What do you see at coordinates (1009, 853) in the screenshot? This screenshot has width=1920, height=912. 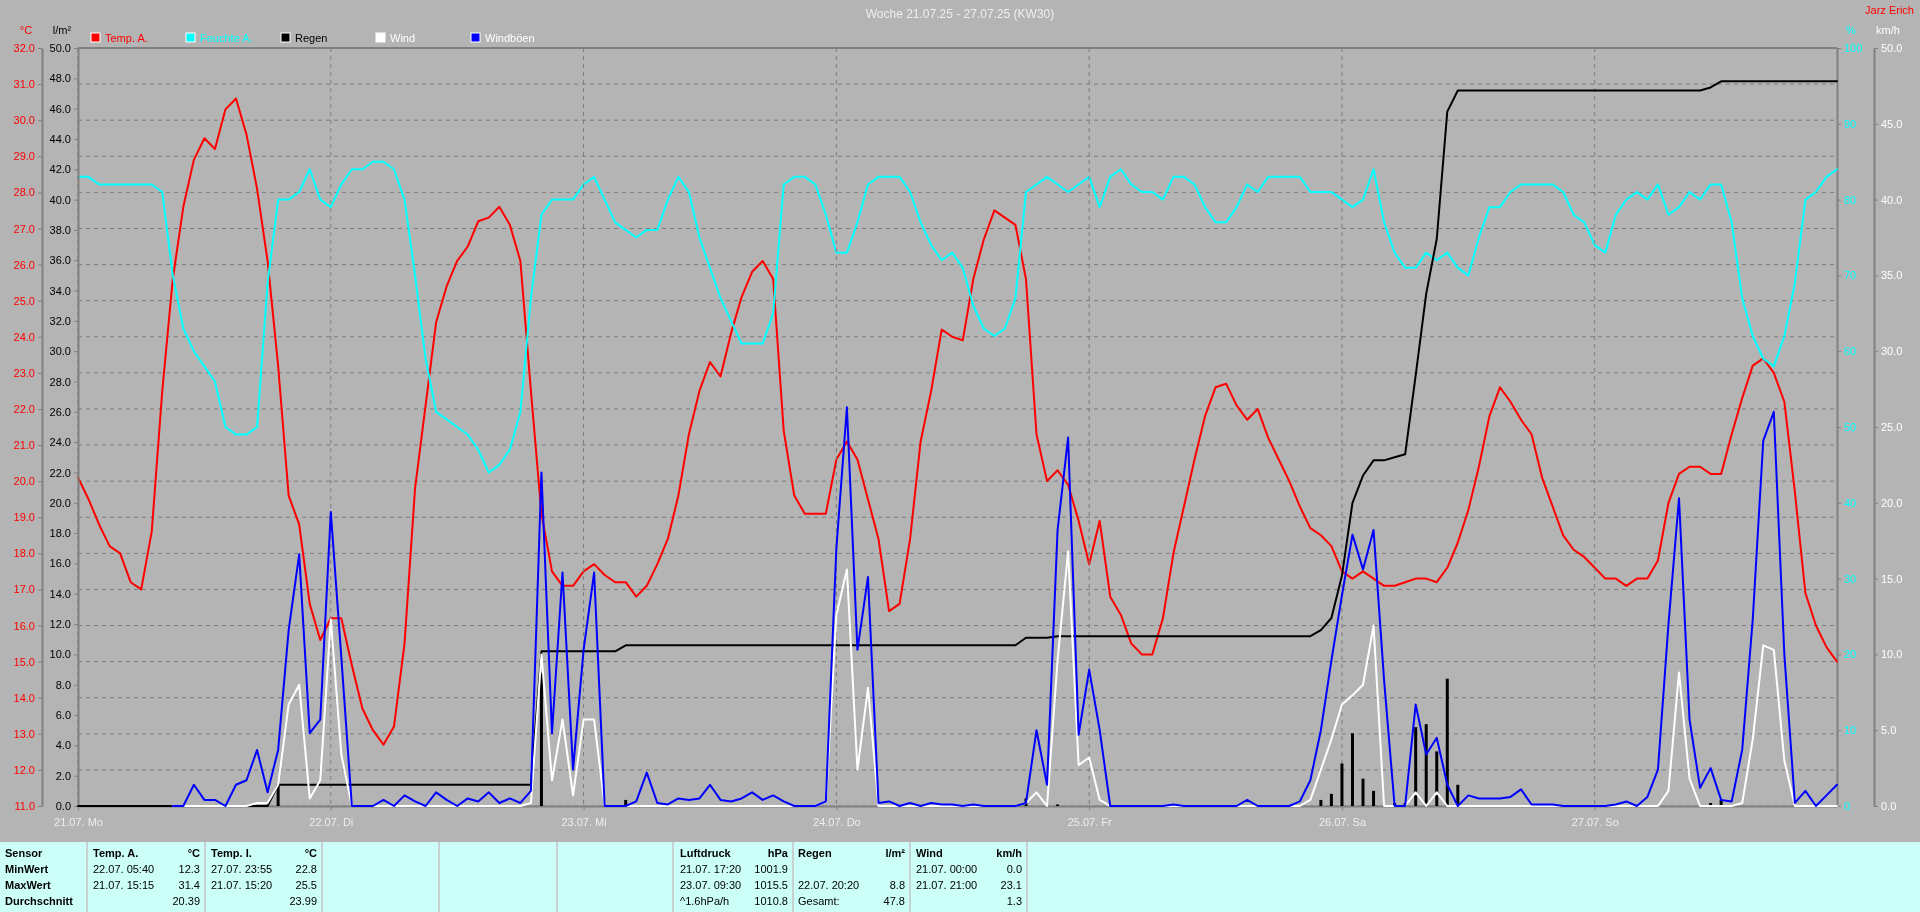 I see `text: km/h` at bounding box center [1009, 853].